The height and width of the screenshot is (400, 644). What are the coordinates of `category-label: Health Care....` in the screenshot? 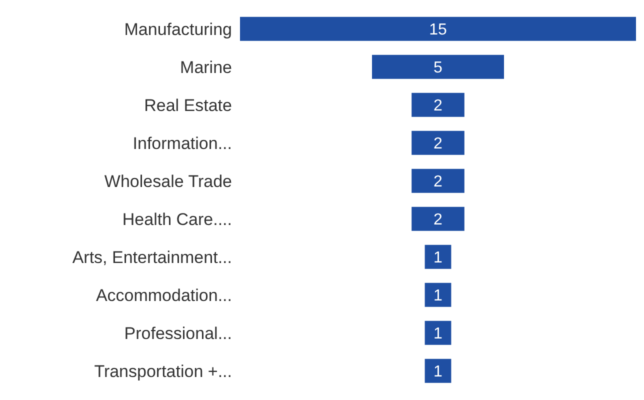 It's located at (177, 220).